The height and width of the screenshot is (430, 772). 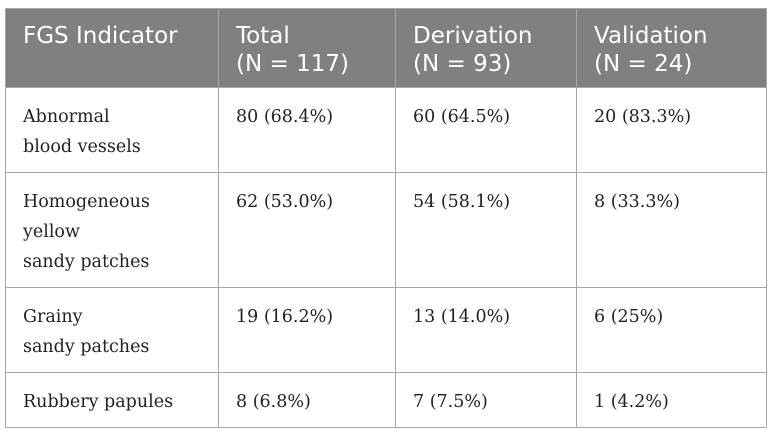 What do you see at coordinates (486, 330) in the screenshot?
I see `derivation-cell: 13 (14.0%)` at bounding box center [486, 330].